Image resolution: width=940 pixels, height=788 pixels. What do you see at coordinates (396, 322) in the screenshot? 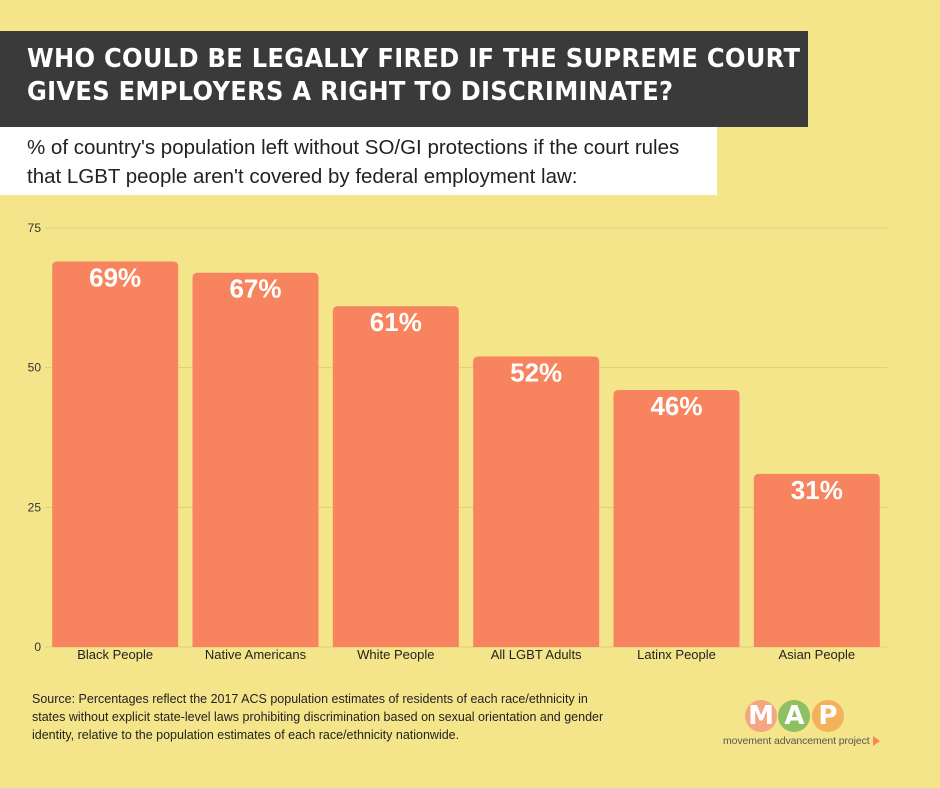
I see `bar-value-label: 61%` at bounding box center [396, 322].